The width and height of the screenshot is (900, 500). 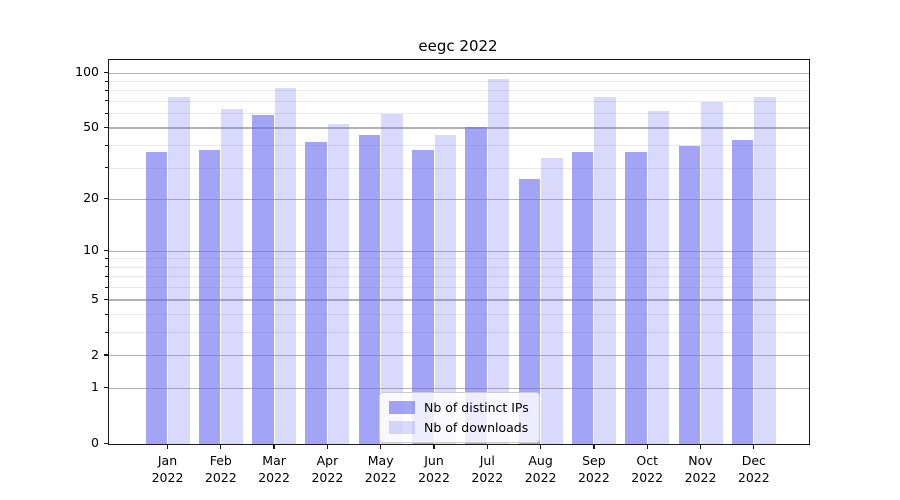 I want to click on x-tick-label: May 2022, so click(x=380, y=469).